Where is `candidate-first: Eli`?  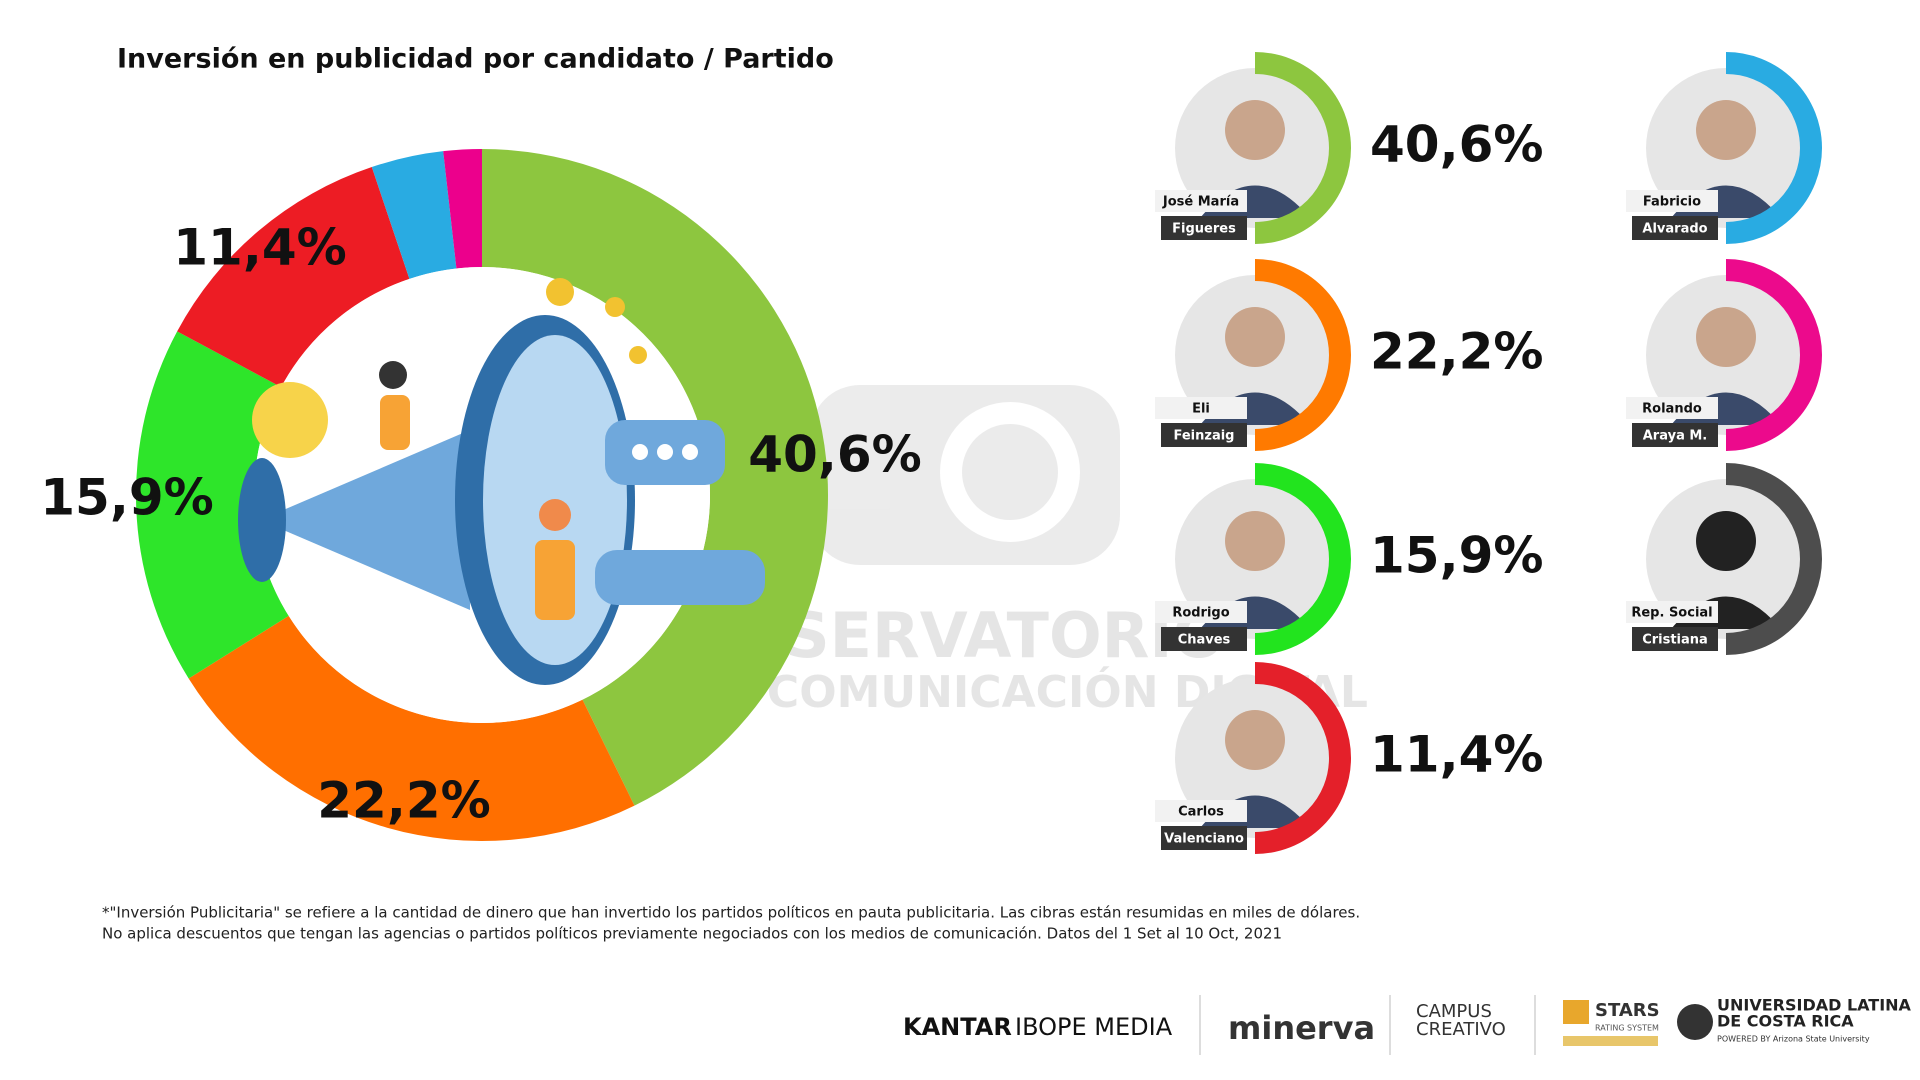
candidate-first: Eli is located at coordinates (1201, 409).